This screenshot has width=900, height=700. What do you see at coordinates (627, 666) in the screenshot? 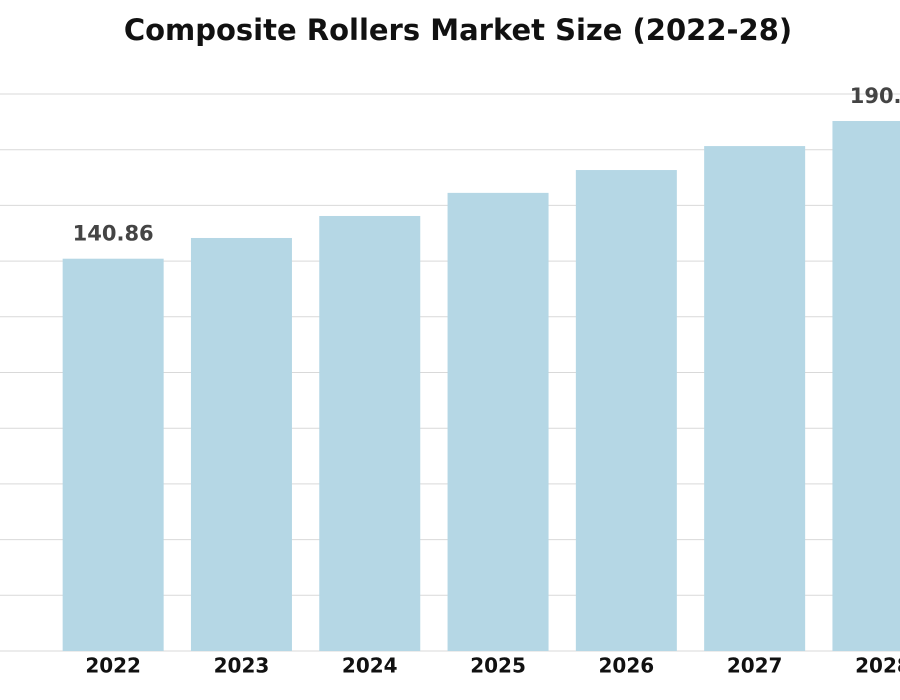
I see `x-tick-label: 2026` at bounding box center [627, 666].